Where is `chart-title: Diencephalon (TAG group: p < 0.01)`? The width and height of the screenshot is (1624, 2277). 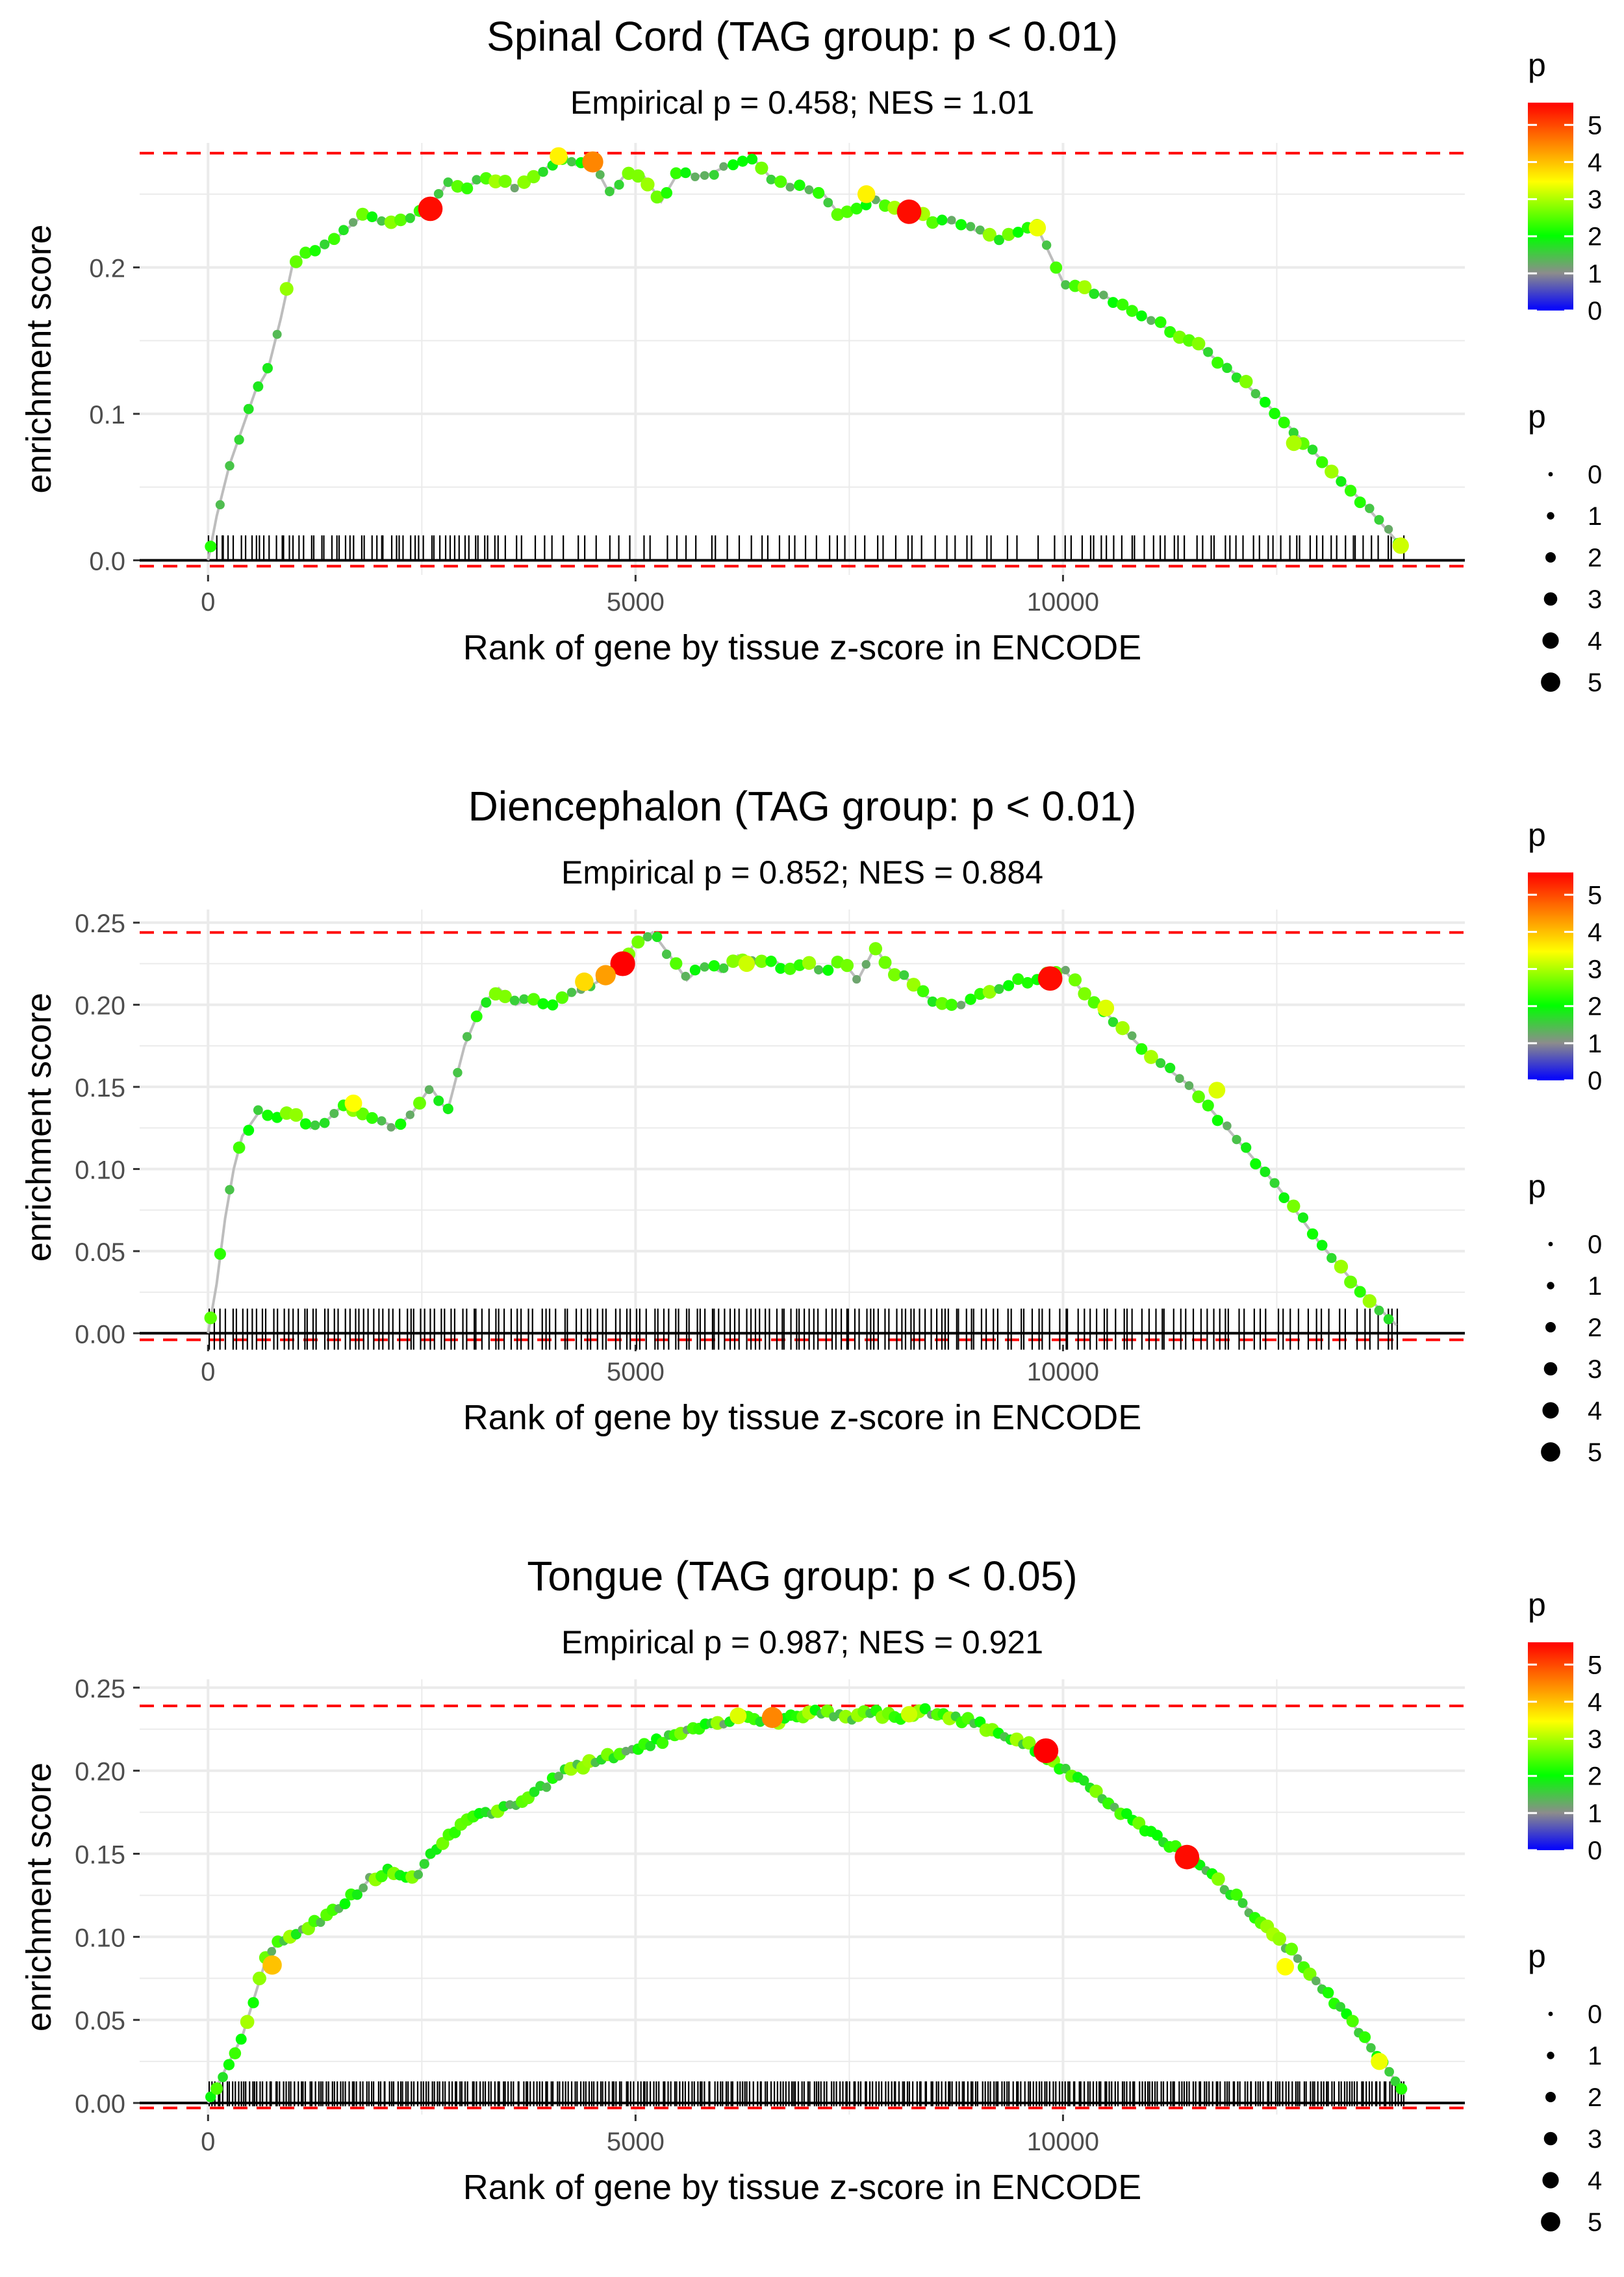 chart-title: Diencephalon (TAG group: p < 0.01) is located at coordinates (802, 807).